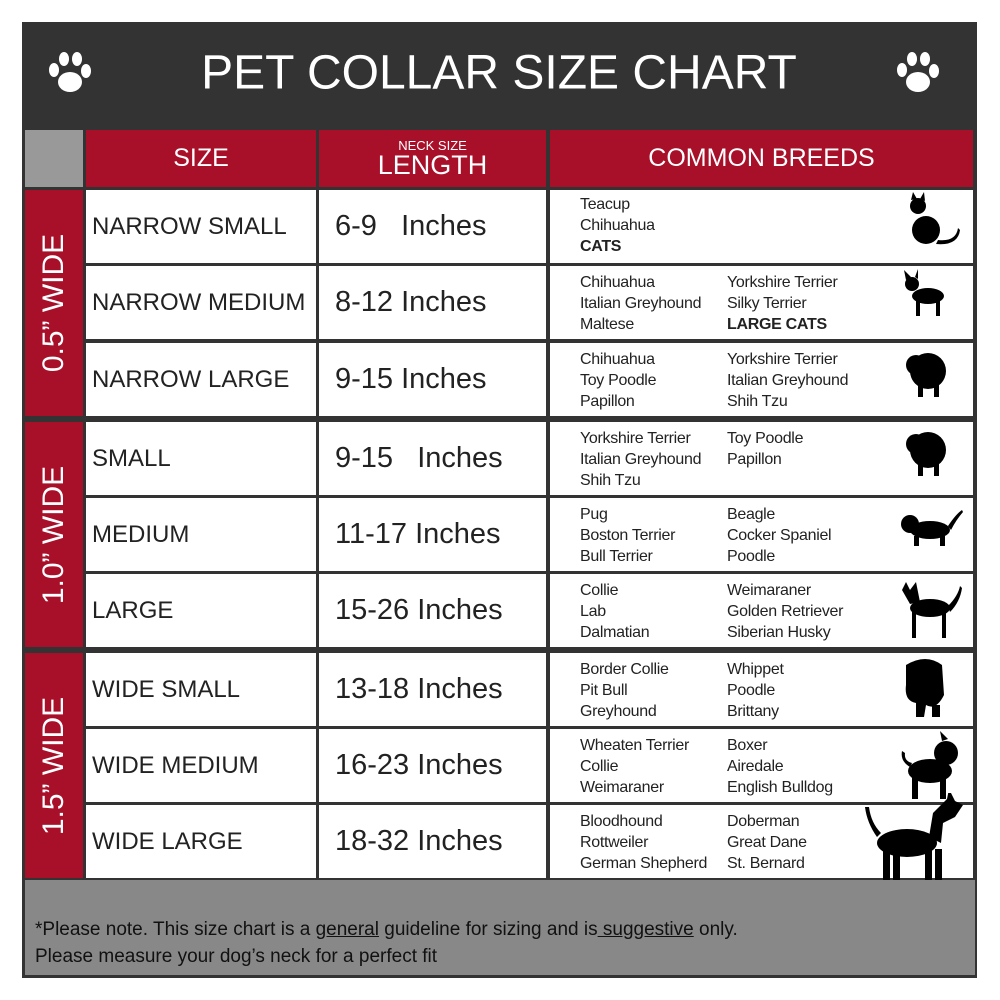 The width and height of the screenshot is (1000, 1000). What do you see at coordinates (191, 379) in the screenshot?
I see `size-text: NARROW LARGE` at bounding box center [191, 379].